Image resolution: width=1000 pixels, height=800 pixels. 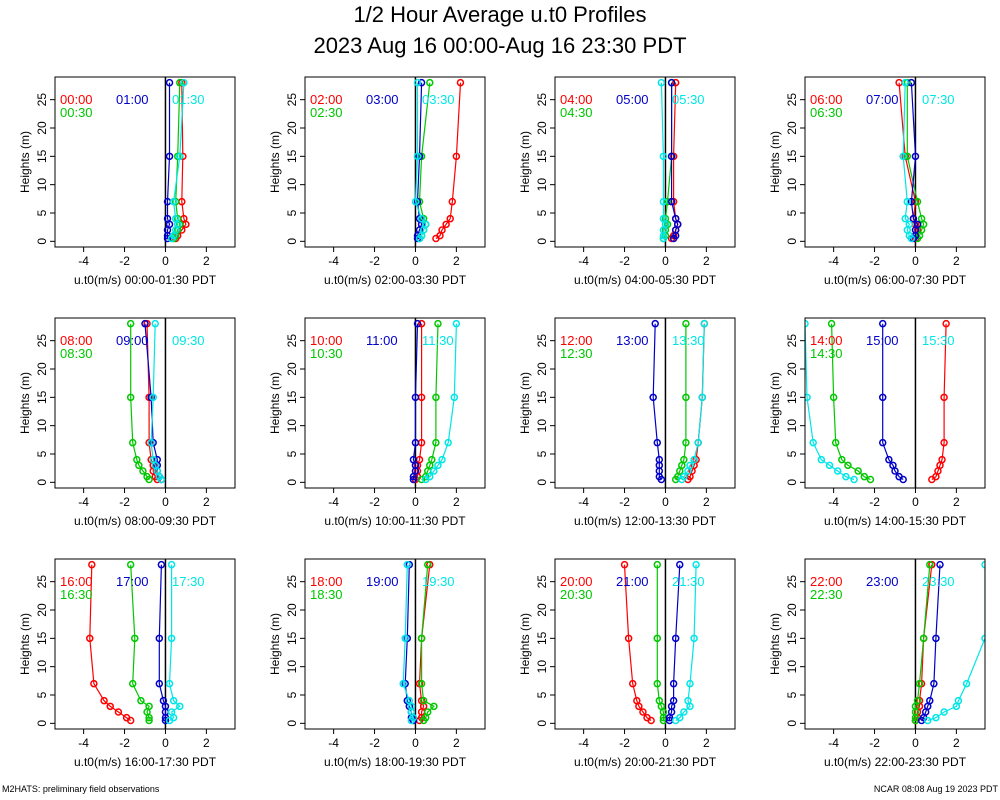 What do you see at coordinates (895, 521) in the screenshot?
I see `x-axis-label: u.t0(m/s) 14:00-15:30 PDT` at bounding box center [895, 521].